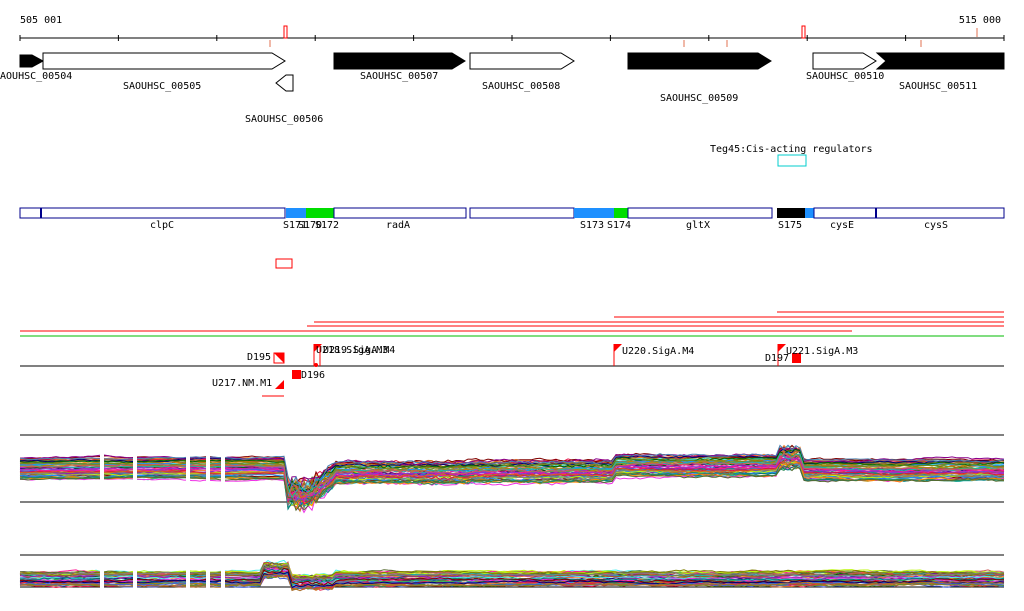 The image size is (1024, 611). I want to click on gene-feature: SAOUHSC_00511, so click(940, 72).